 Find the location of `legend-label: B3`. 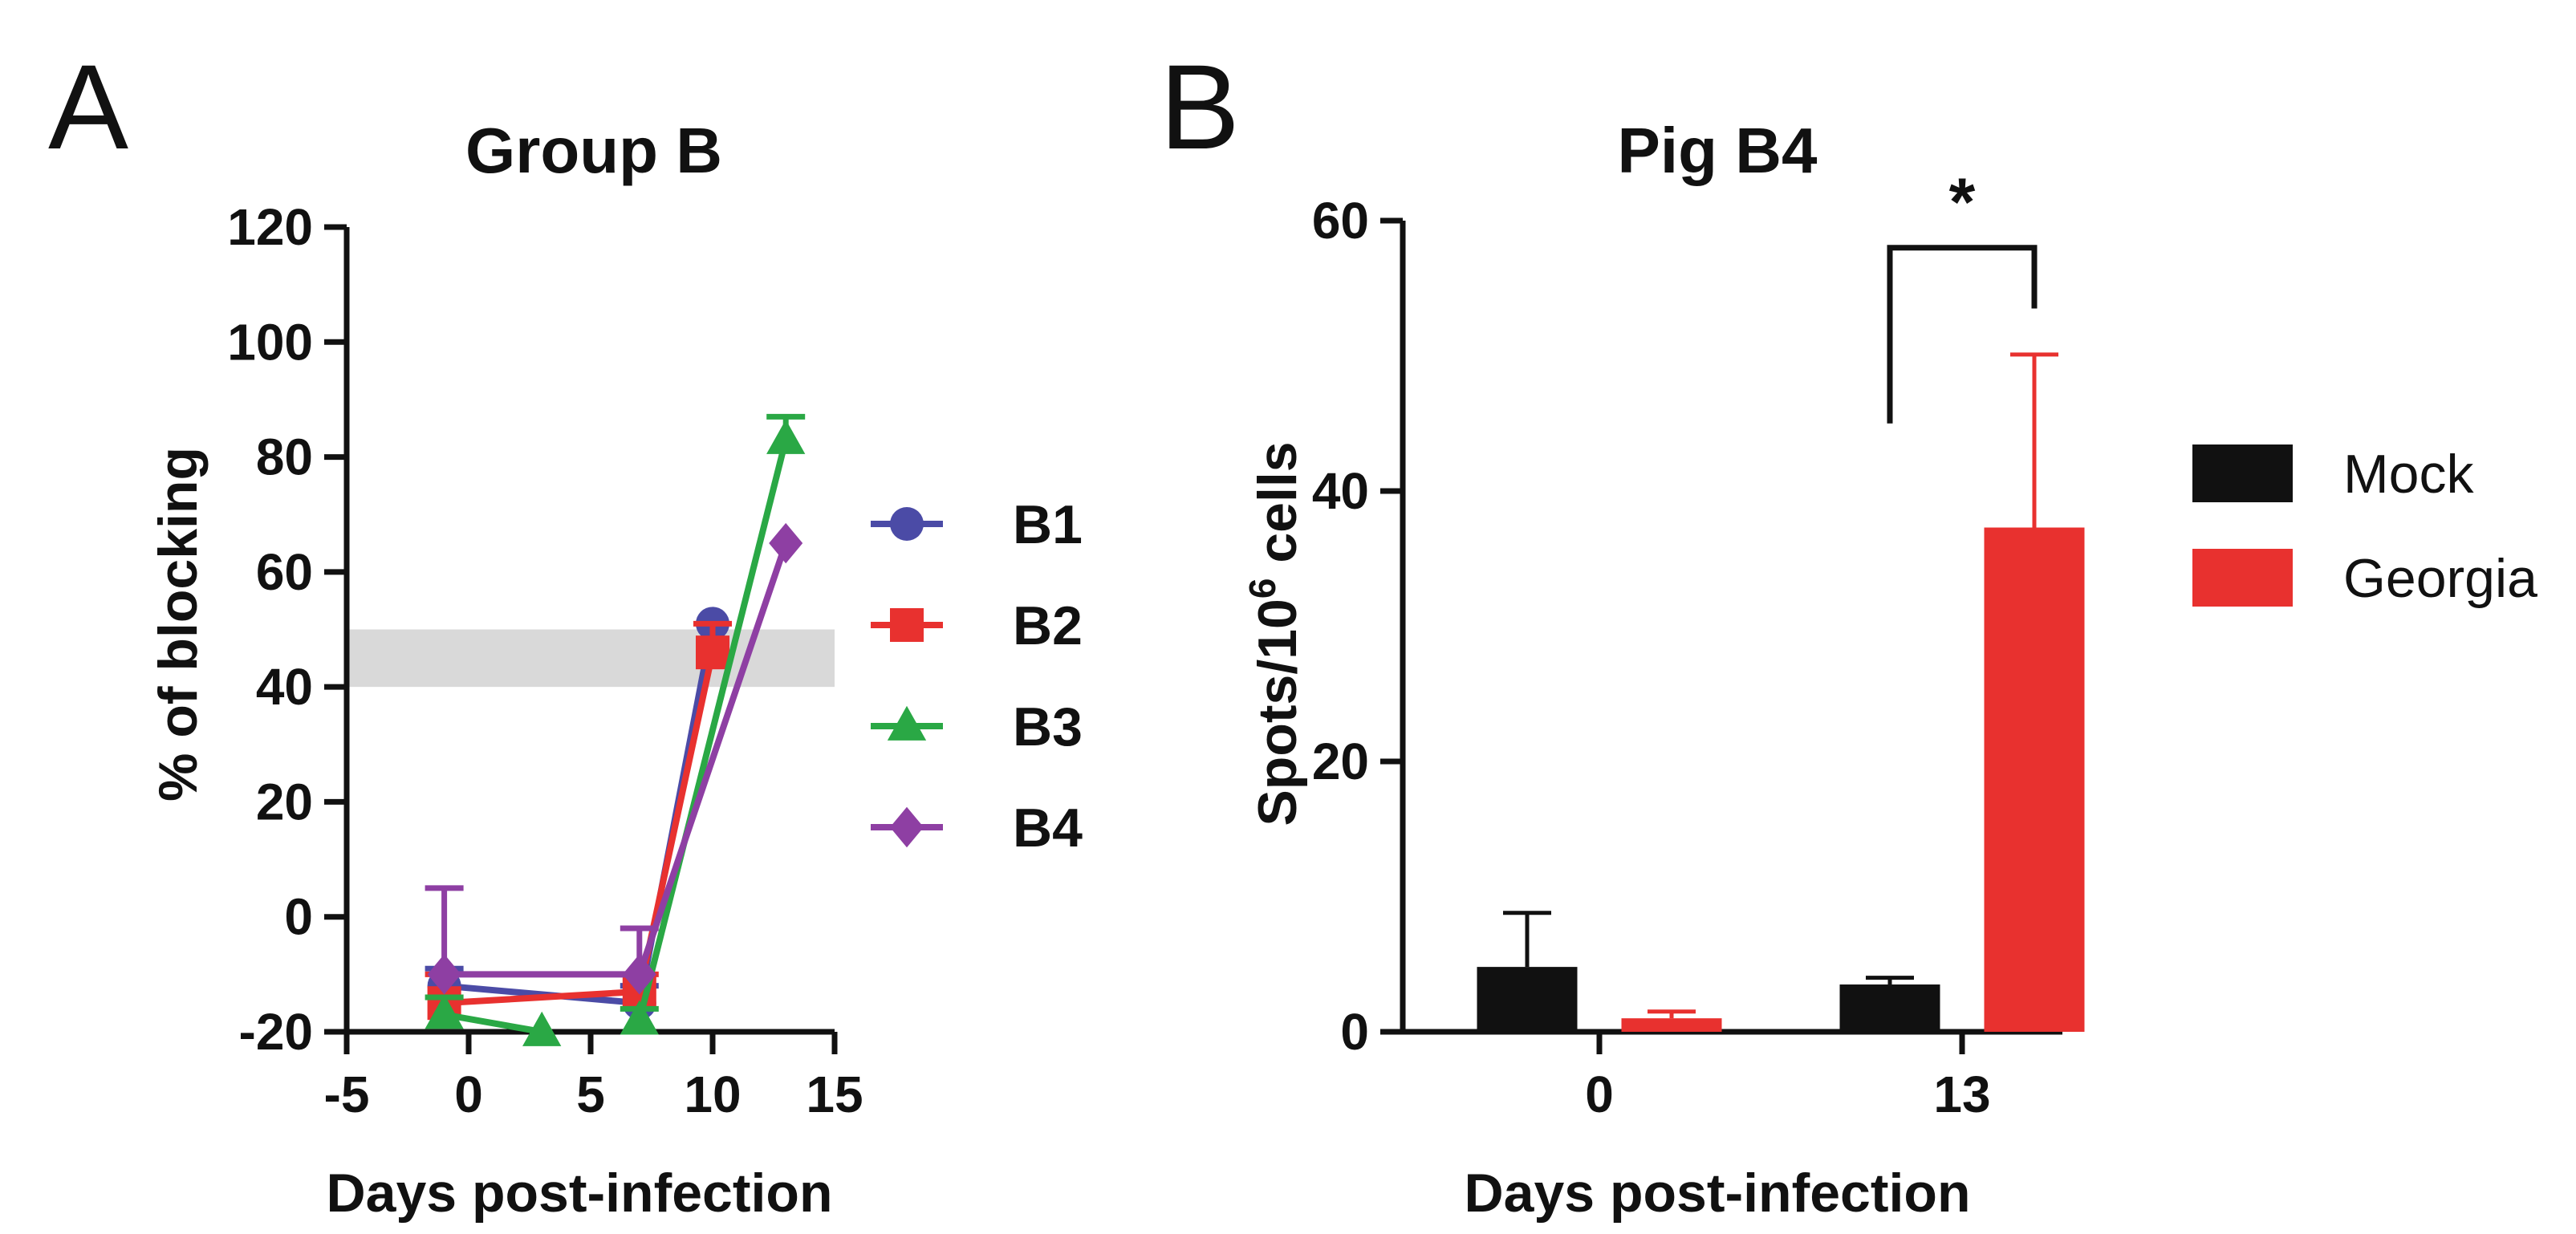

legend-label: B3 is located at coordinates (1048, 726).